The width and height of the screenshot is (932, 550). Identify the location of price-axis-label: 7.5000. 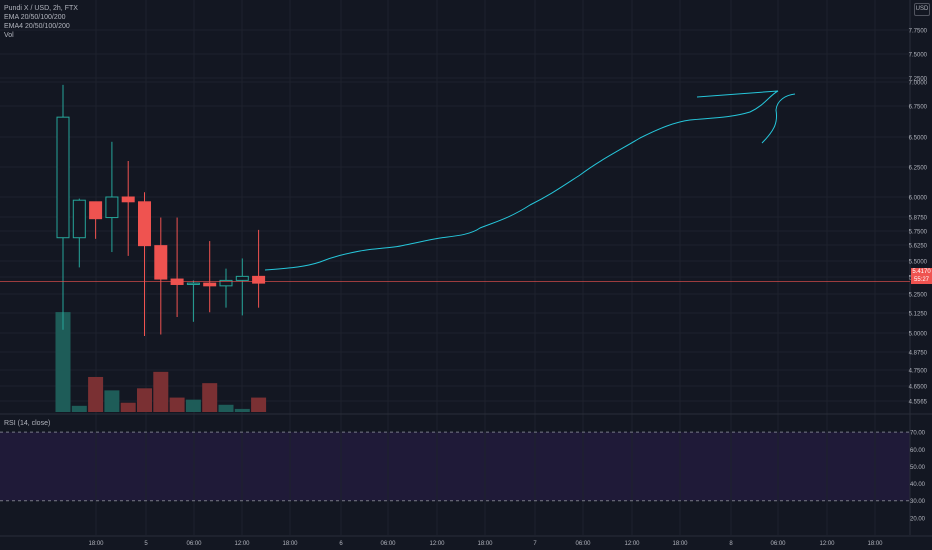
(918, 56).